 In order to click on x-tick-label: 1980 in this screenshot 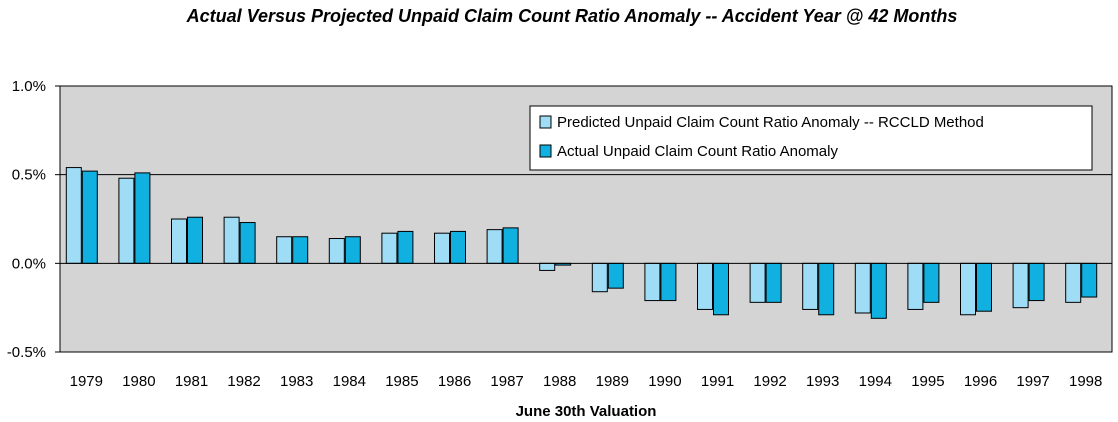, I will do `click(138, 381)`.